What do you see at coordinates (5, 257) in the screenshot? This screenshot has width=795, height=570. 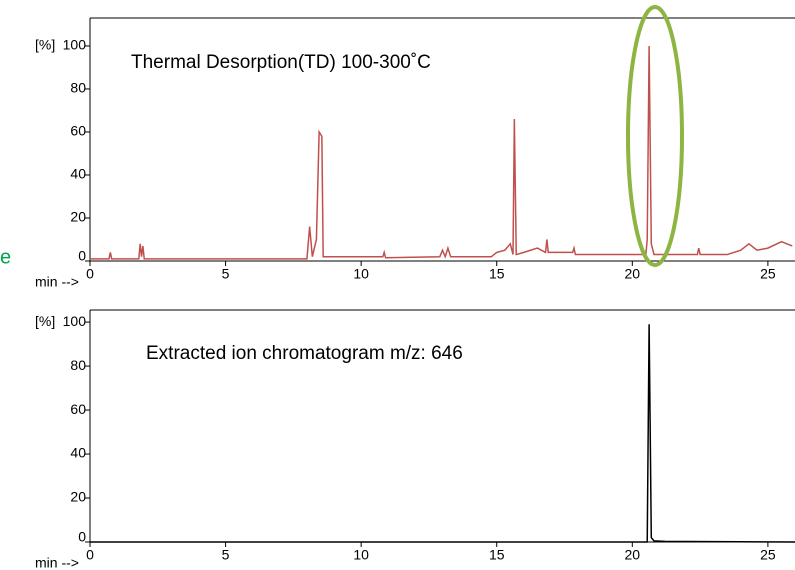 I see `cropped-text: e` at bounding box center [5, 257].